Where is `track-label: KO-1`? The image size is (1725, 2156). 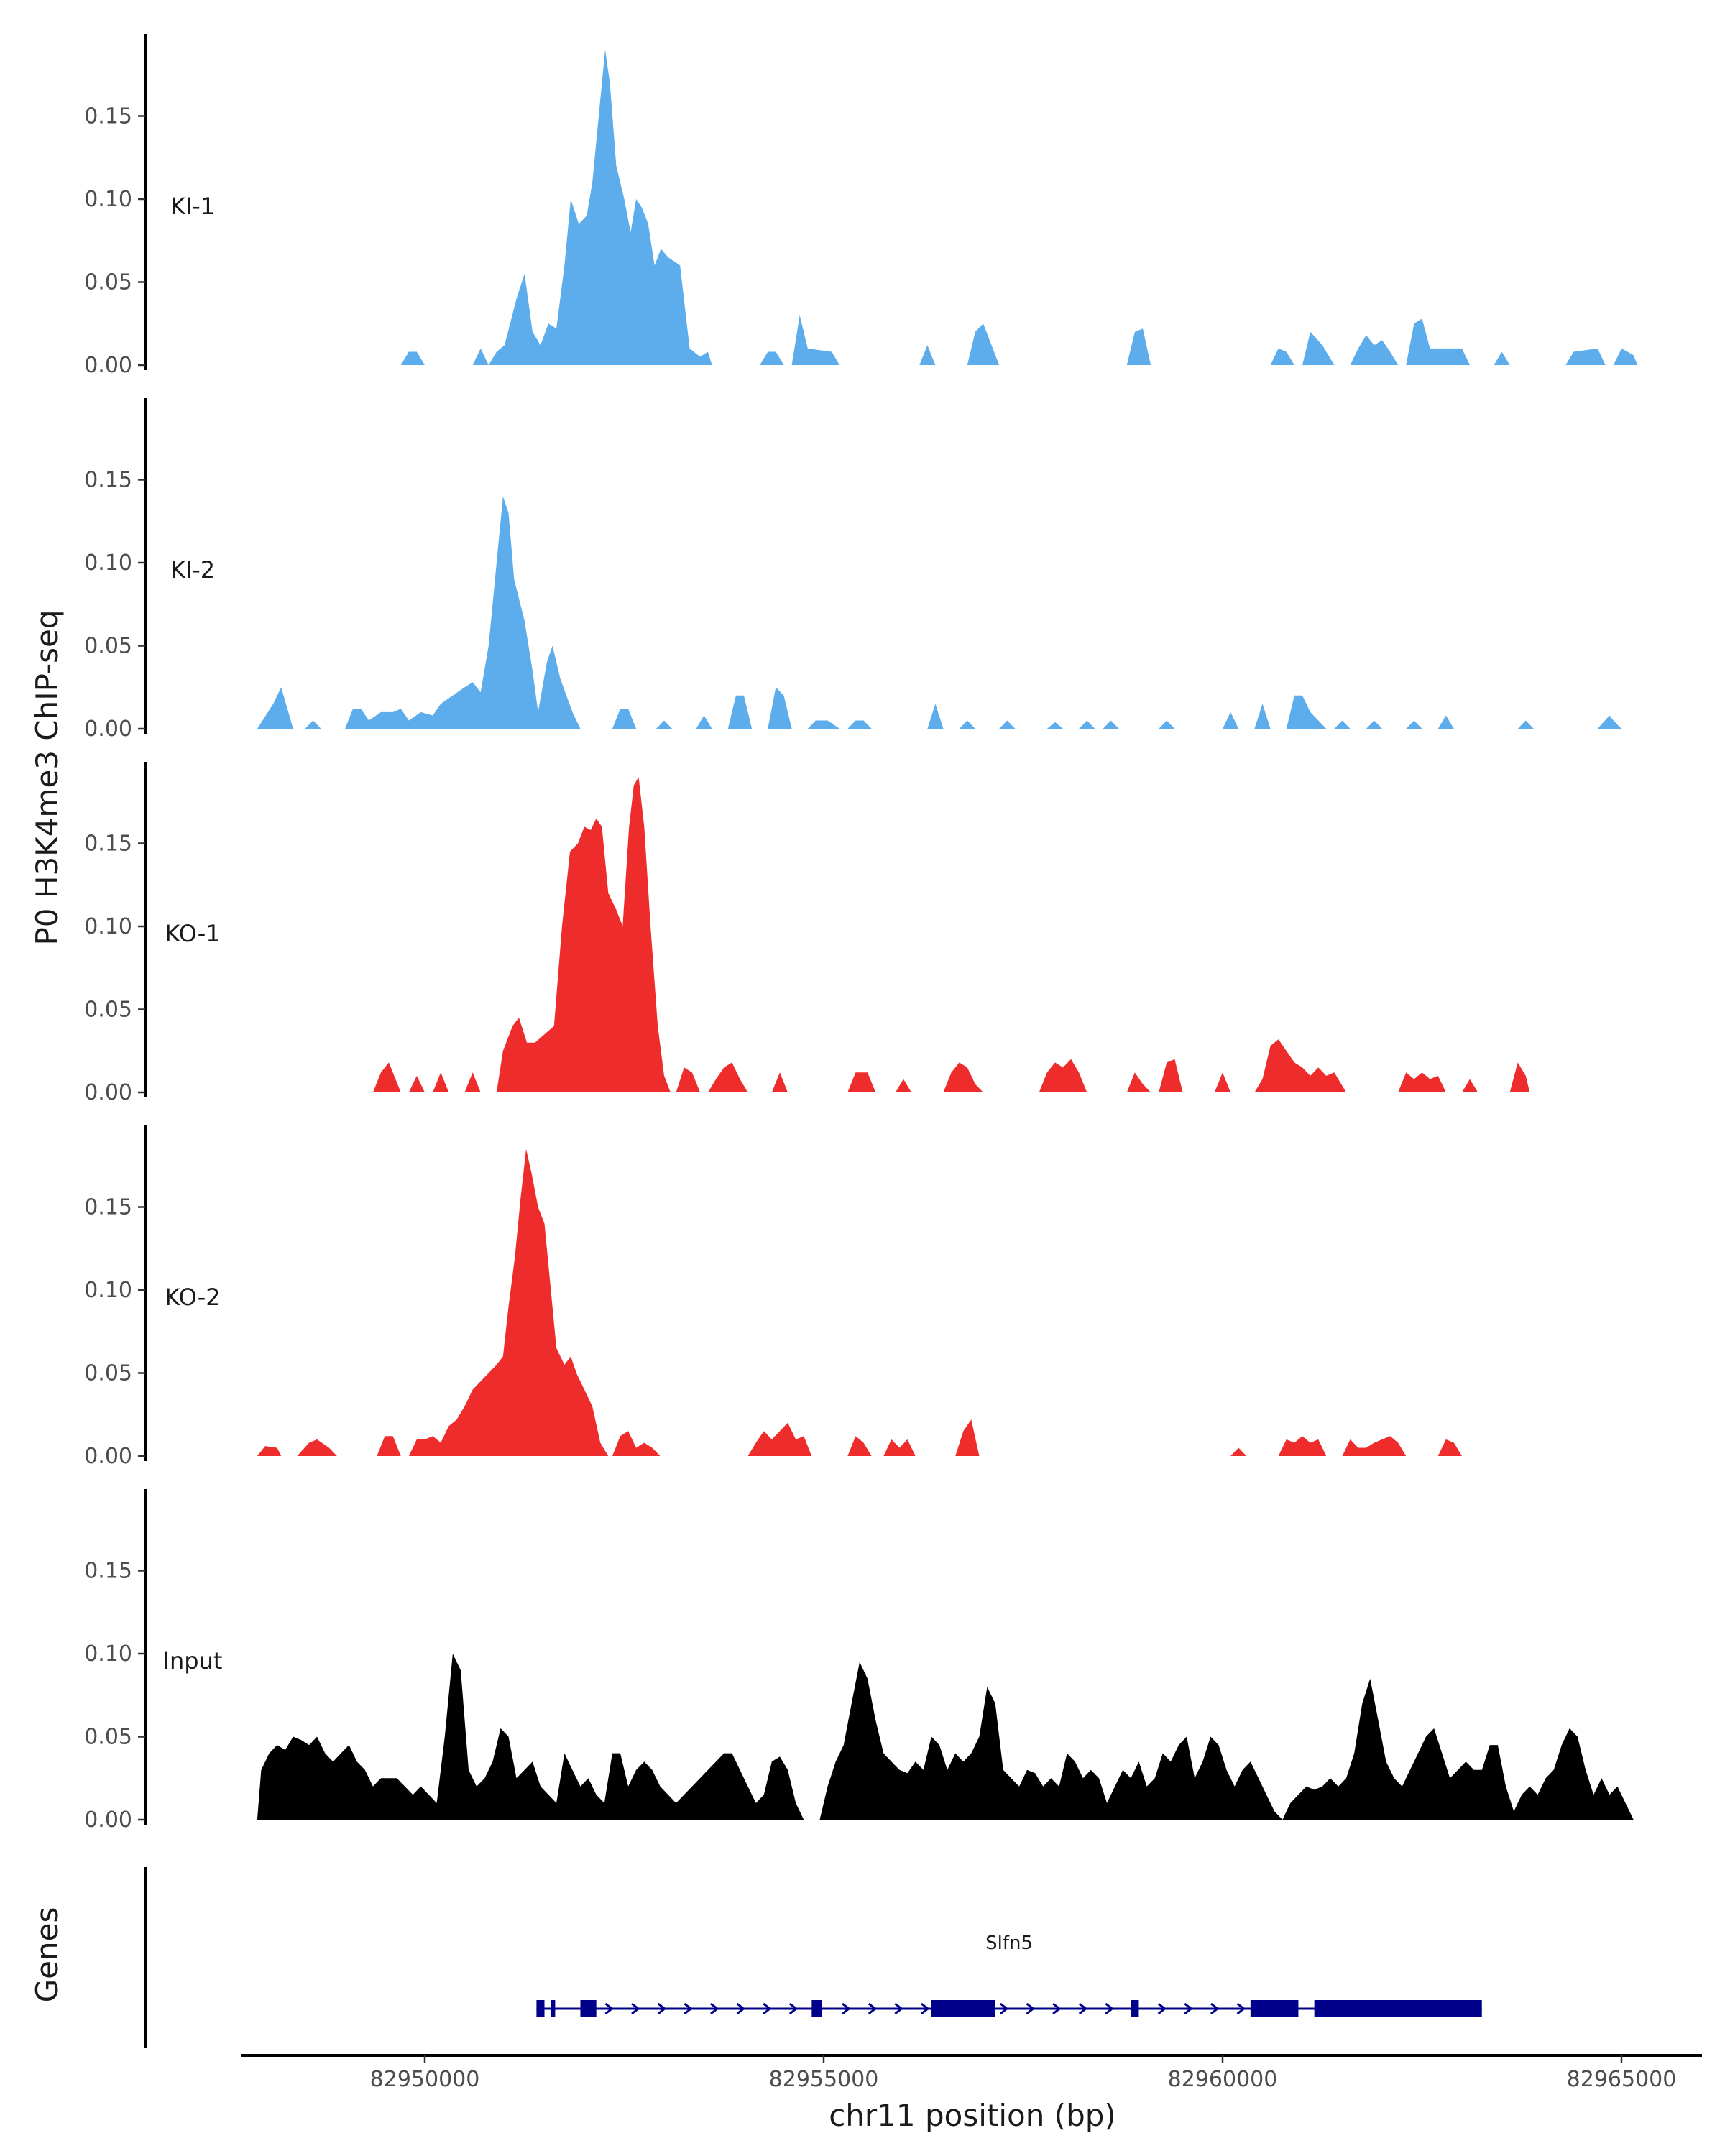
track-label: KO-1 is located at coordinates (192, 934).